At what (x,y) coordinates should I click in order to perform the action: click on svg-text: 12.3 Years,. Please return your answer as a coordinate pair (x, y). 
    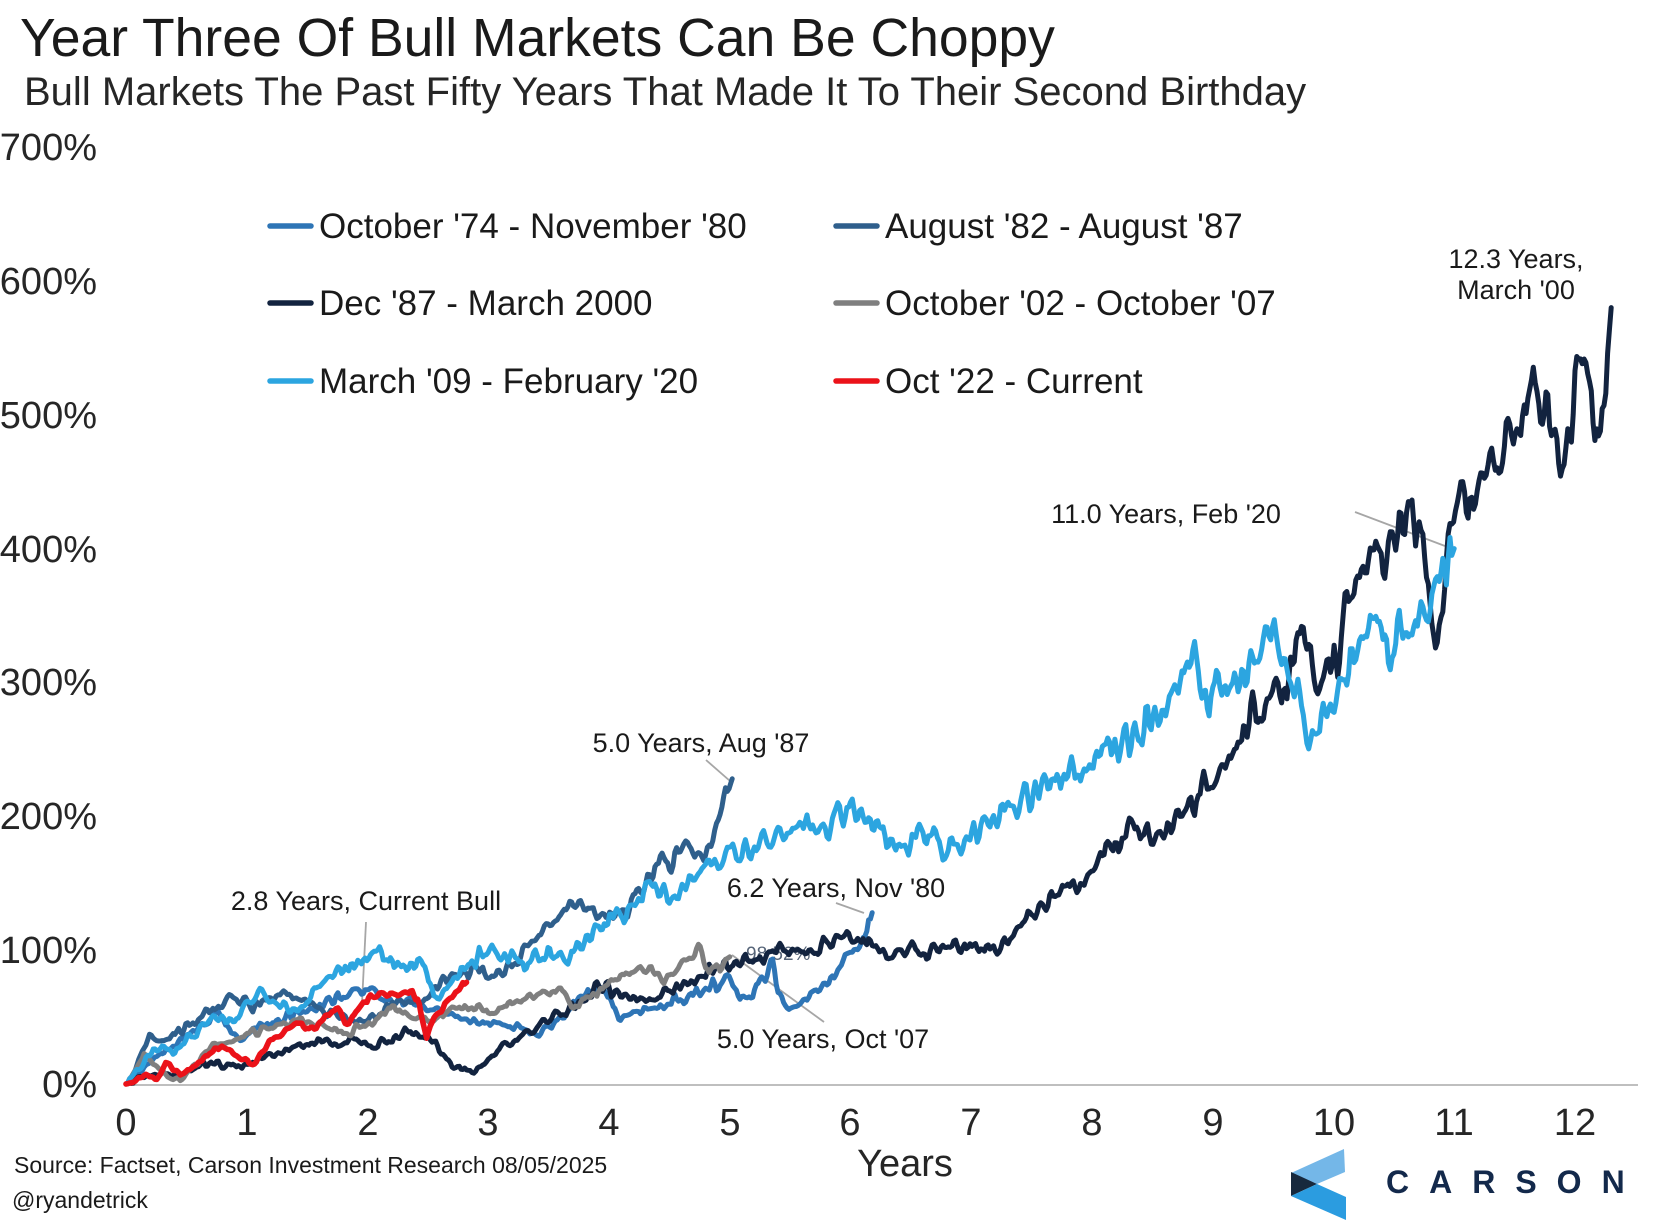
    Looking at the image, I should click on (1515, 259).